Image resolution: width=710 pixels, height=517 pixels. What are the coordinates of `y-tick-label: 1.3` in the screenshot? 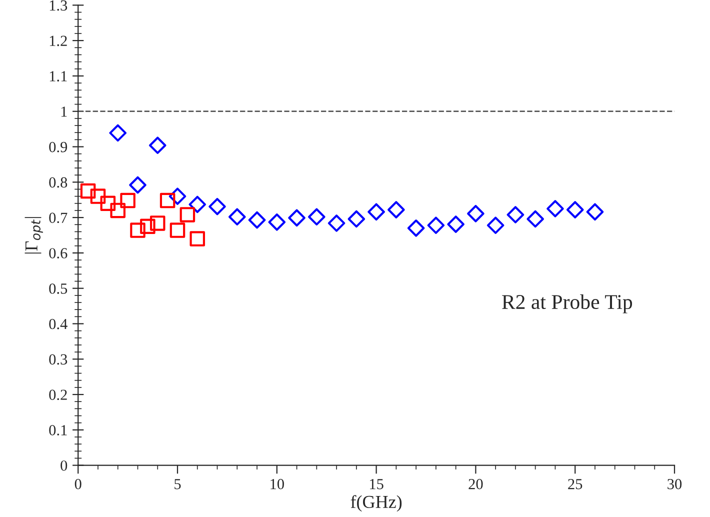 It's located at (59, 5).